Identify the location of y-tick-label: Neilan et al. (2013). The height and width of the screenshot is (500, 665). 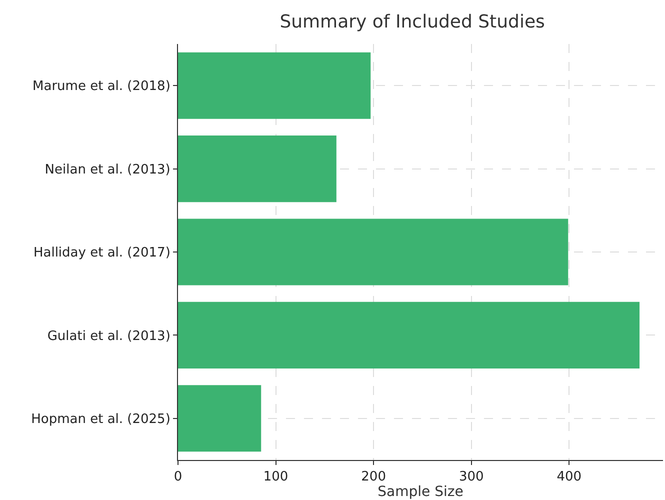
(107, 170).